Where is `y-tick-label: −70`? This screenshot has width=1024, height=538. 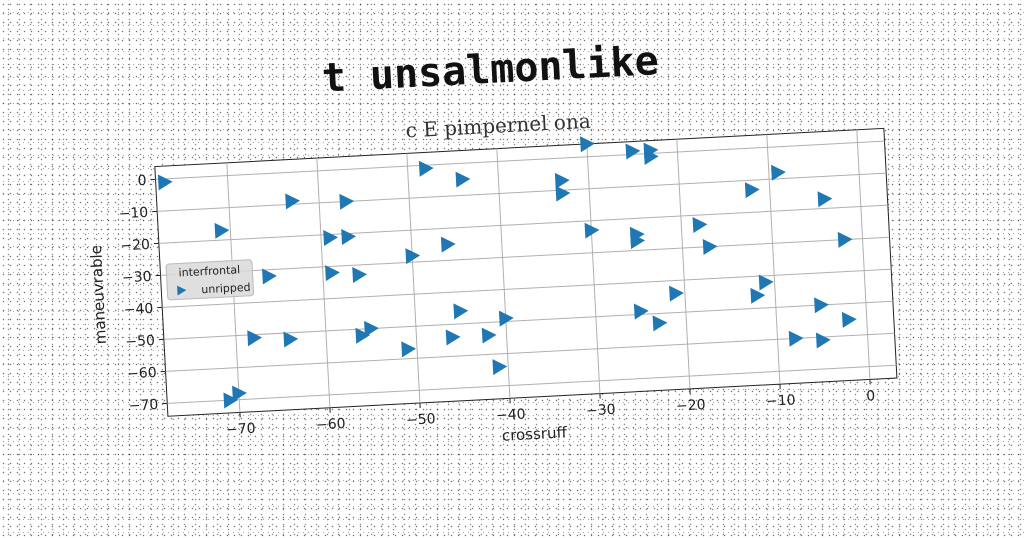 y-tick-label: −70 is located at coordinates (143, 406).